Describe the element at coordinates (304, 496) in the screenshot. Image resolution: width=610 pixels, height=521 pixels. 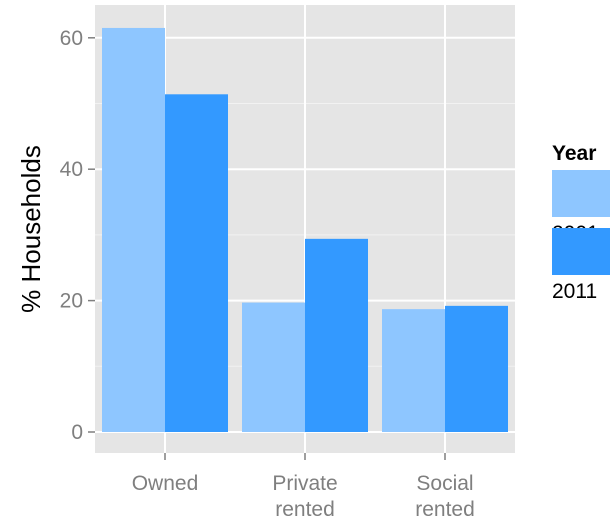
I see `x-tick-label: Private rented` at that location.